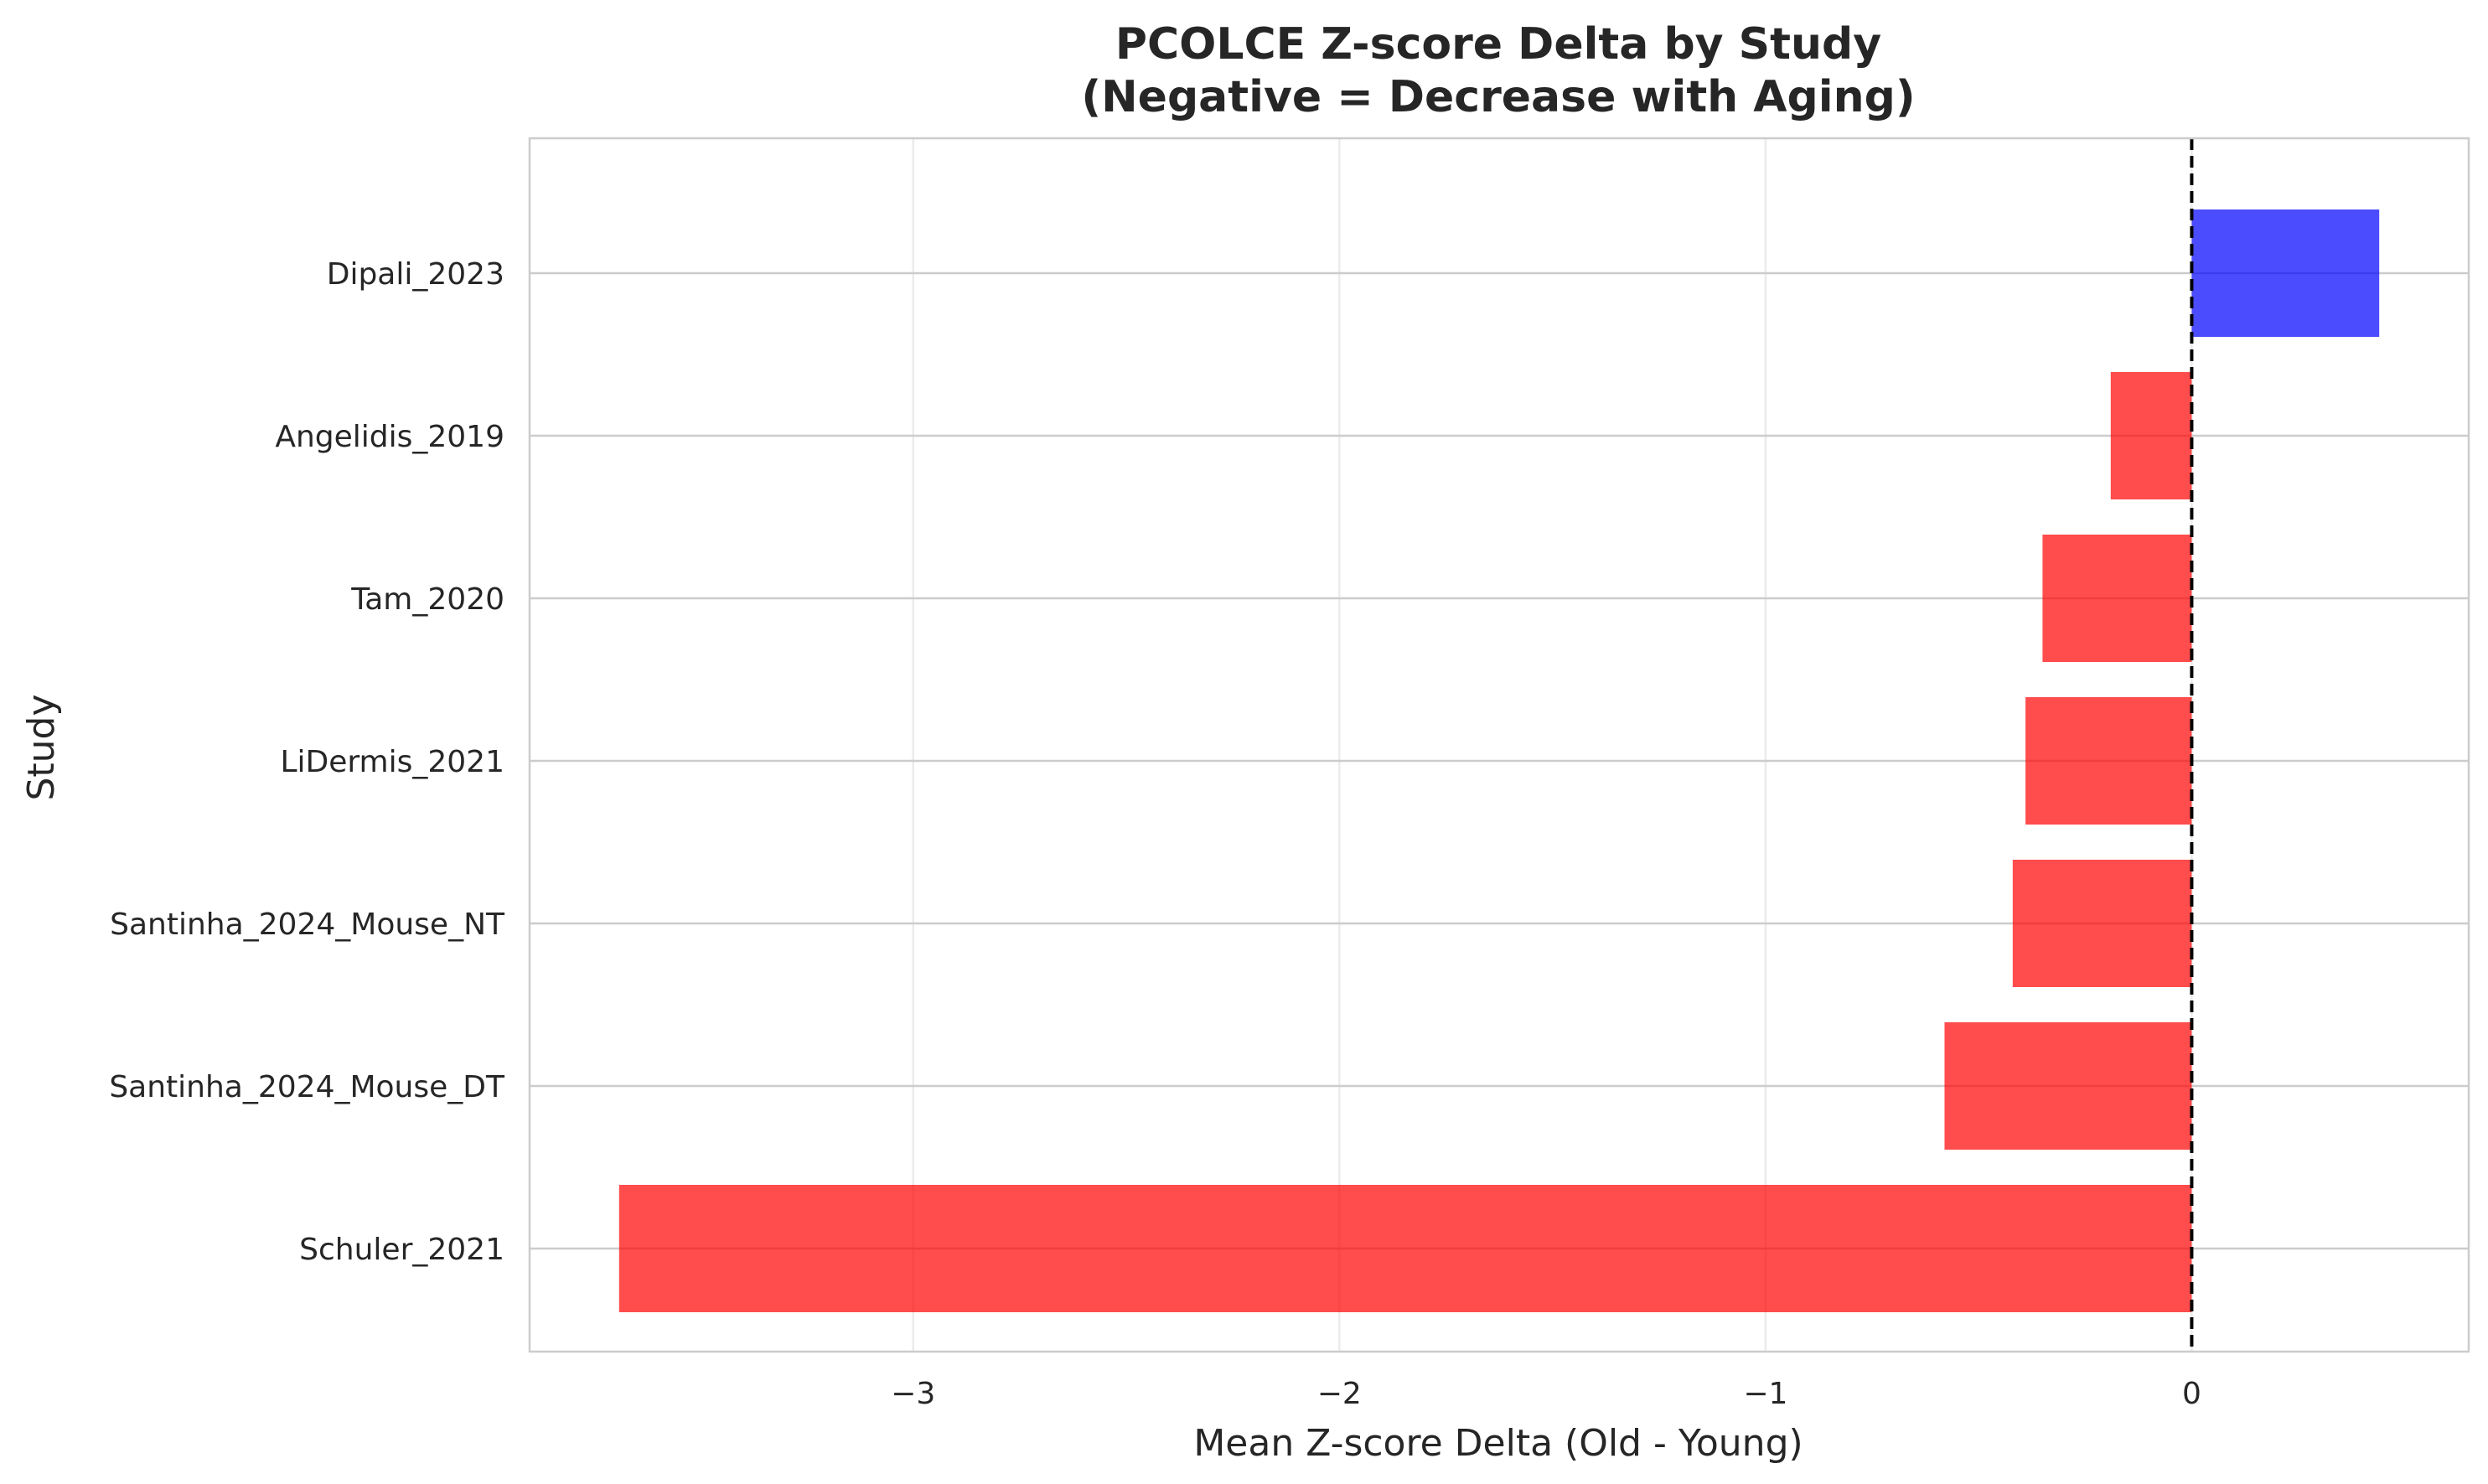  I want to click on y-tick-label: Schuler_2021, so click(401, 1250).